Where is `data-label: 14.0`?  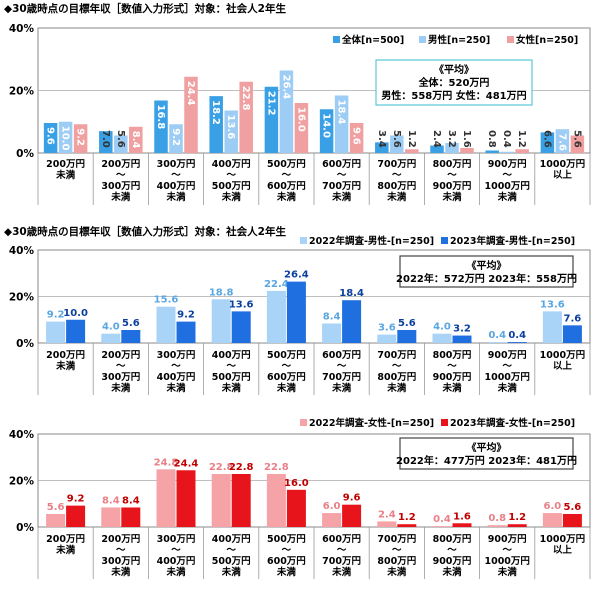
data-label: 14.0 is located at coordinates (326, 125).